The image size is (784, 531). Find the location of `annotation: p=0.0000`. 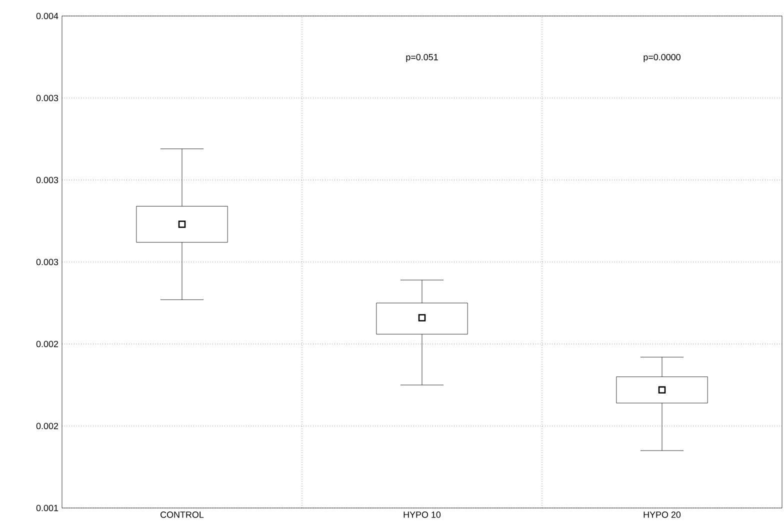

annotation: p=0.0000 is located at coordinates (662, 58).